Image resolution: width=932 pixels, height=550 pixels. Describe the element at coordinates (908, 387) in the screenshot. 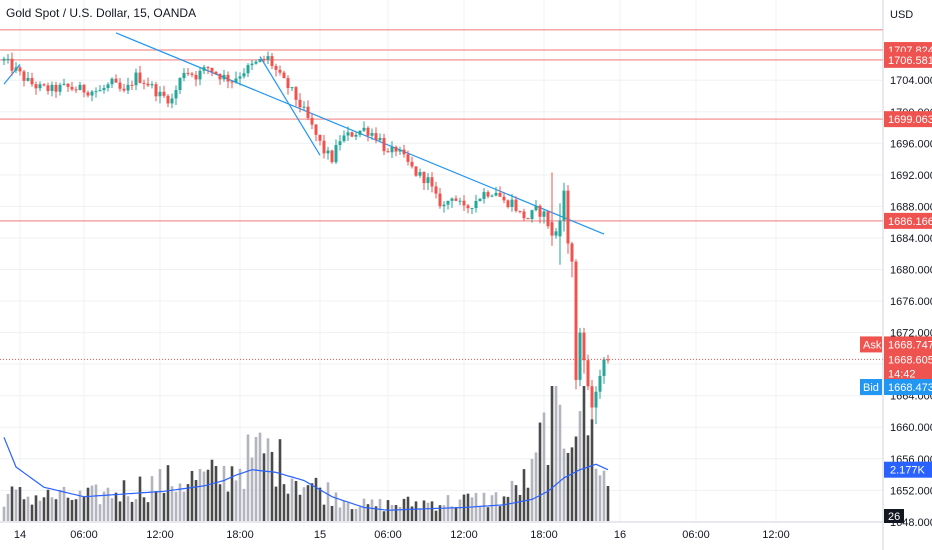

I see `bid-price-badge` at that location.